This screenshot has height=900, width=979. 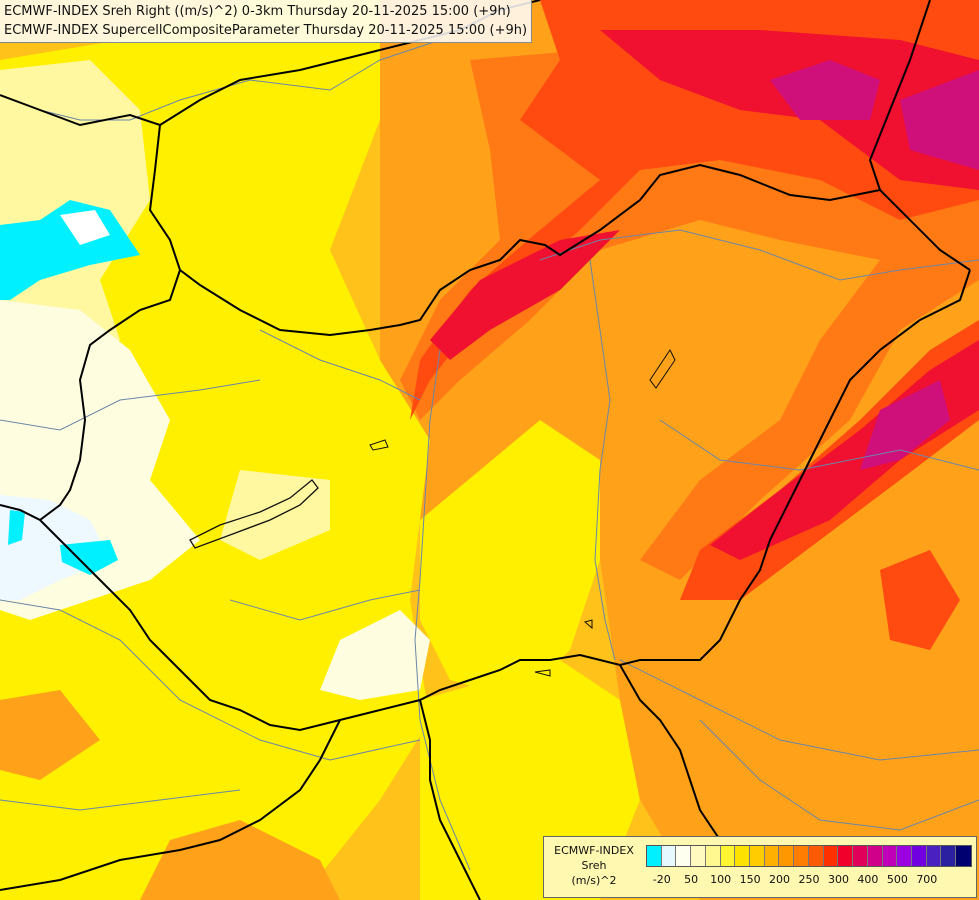 What do you see at coordinates (594, 850) in the screenshot?
I see `legend-line1: ECMWF-INDEX` at bounding box center [594, 850].